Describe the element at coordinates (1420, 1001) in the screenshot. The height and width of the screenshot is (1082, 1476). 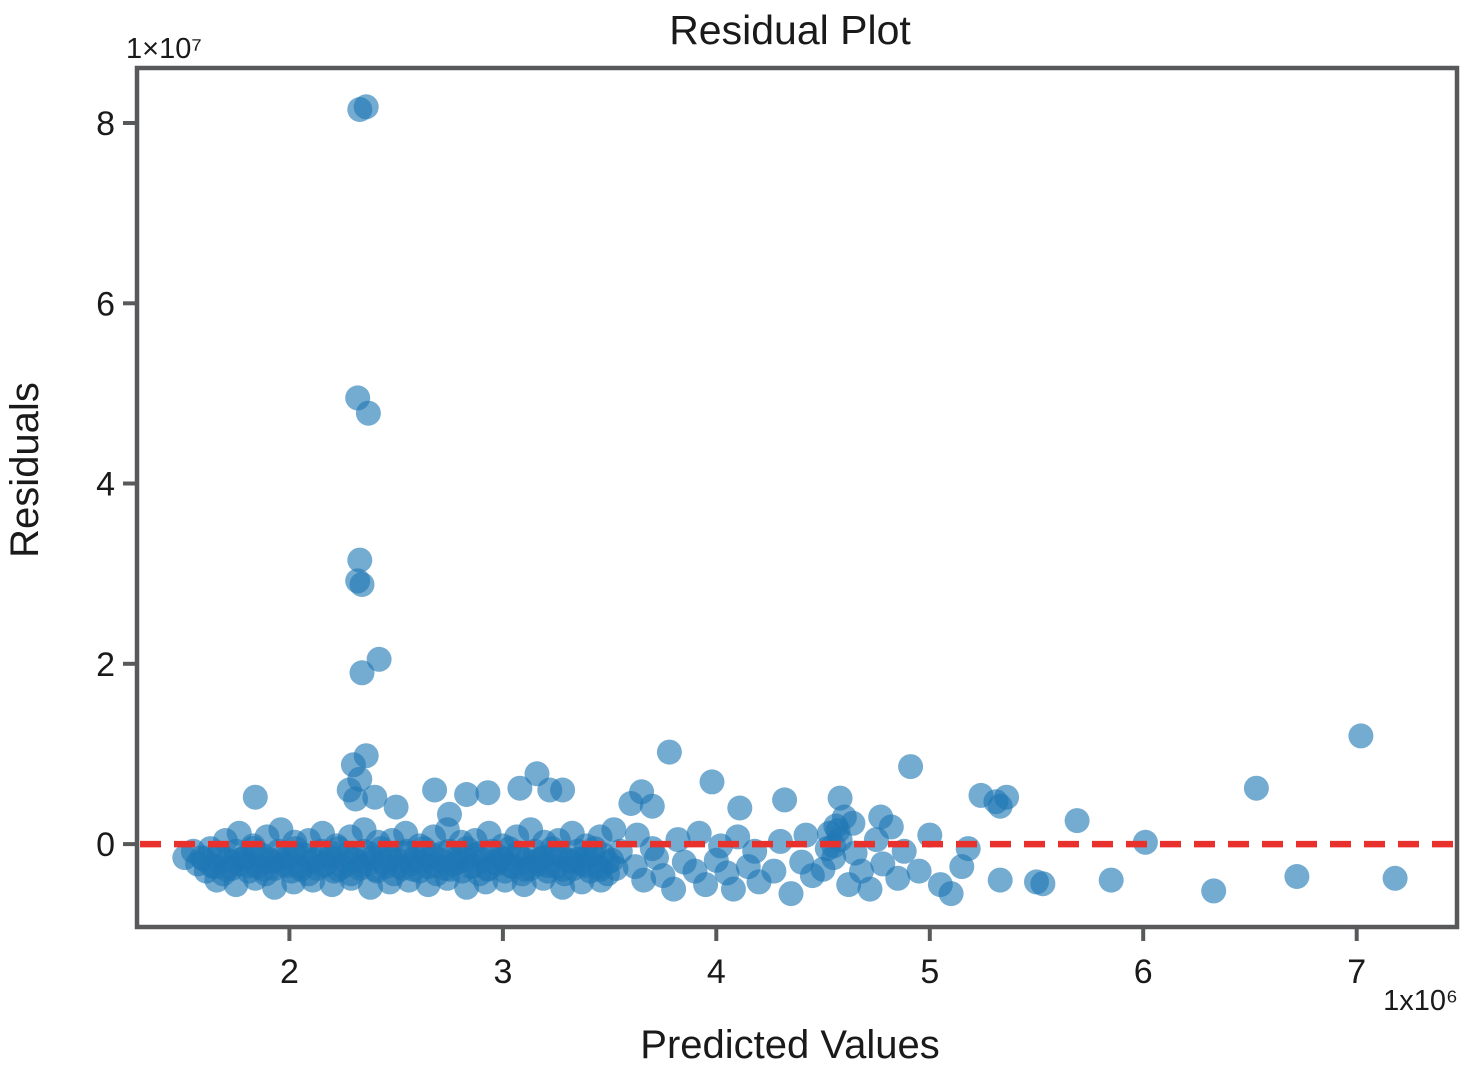
I see `x-axis-multiplier: 1x10⁶` at that location.